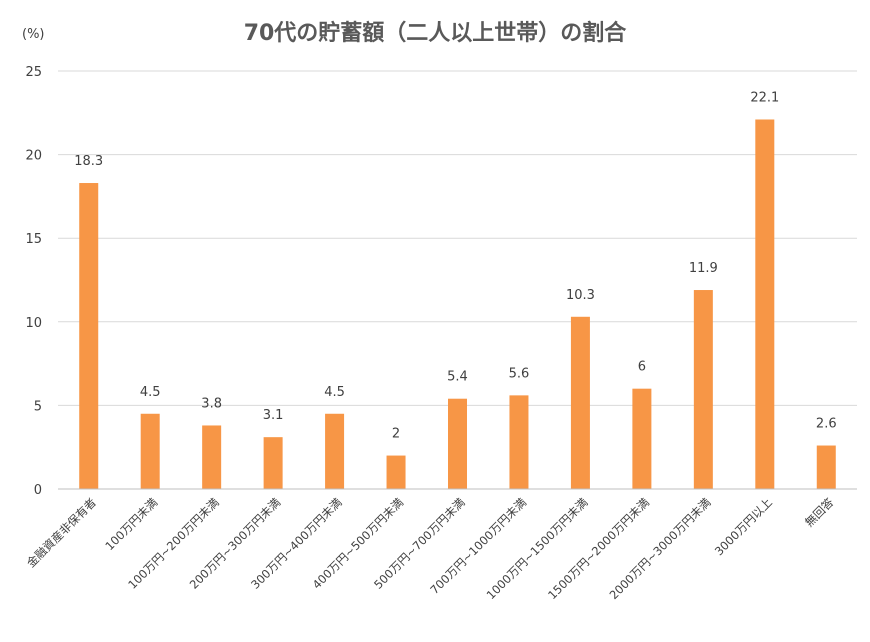 The width and height of the screenshot is (870, 642). What do you see at coordinates (519, 373) in the screenshot?
I see `data-label: 5.6` at bounding box center [519, 373].